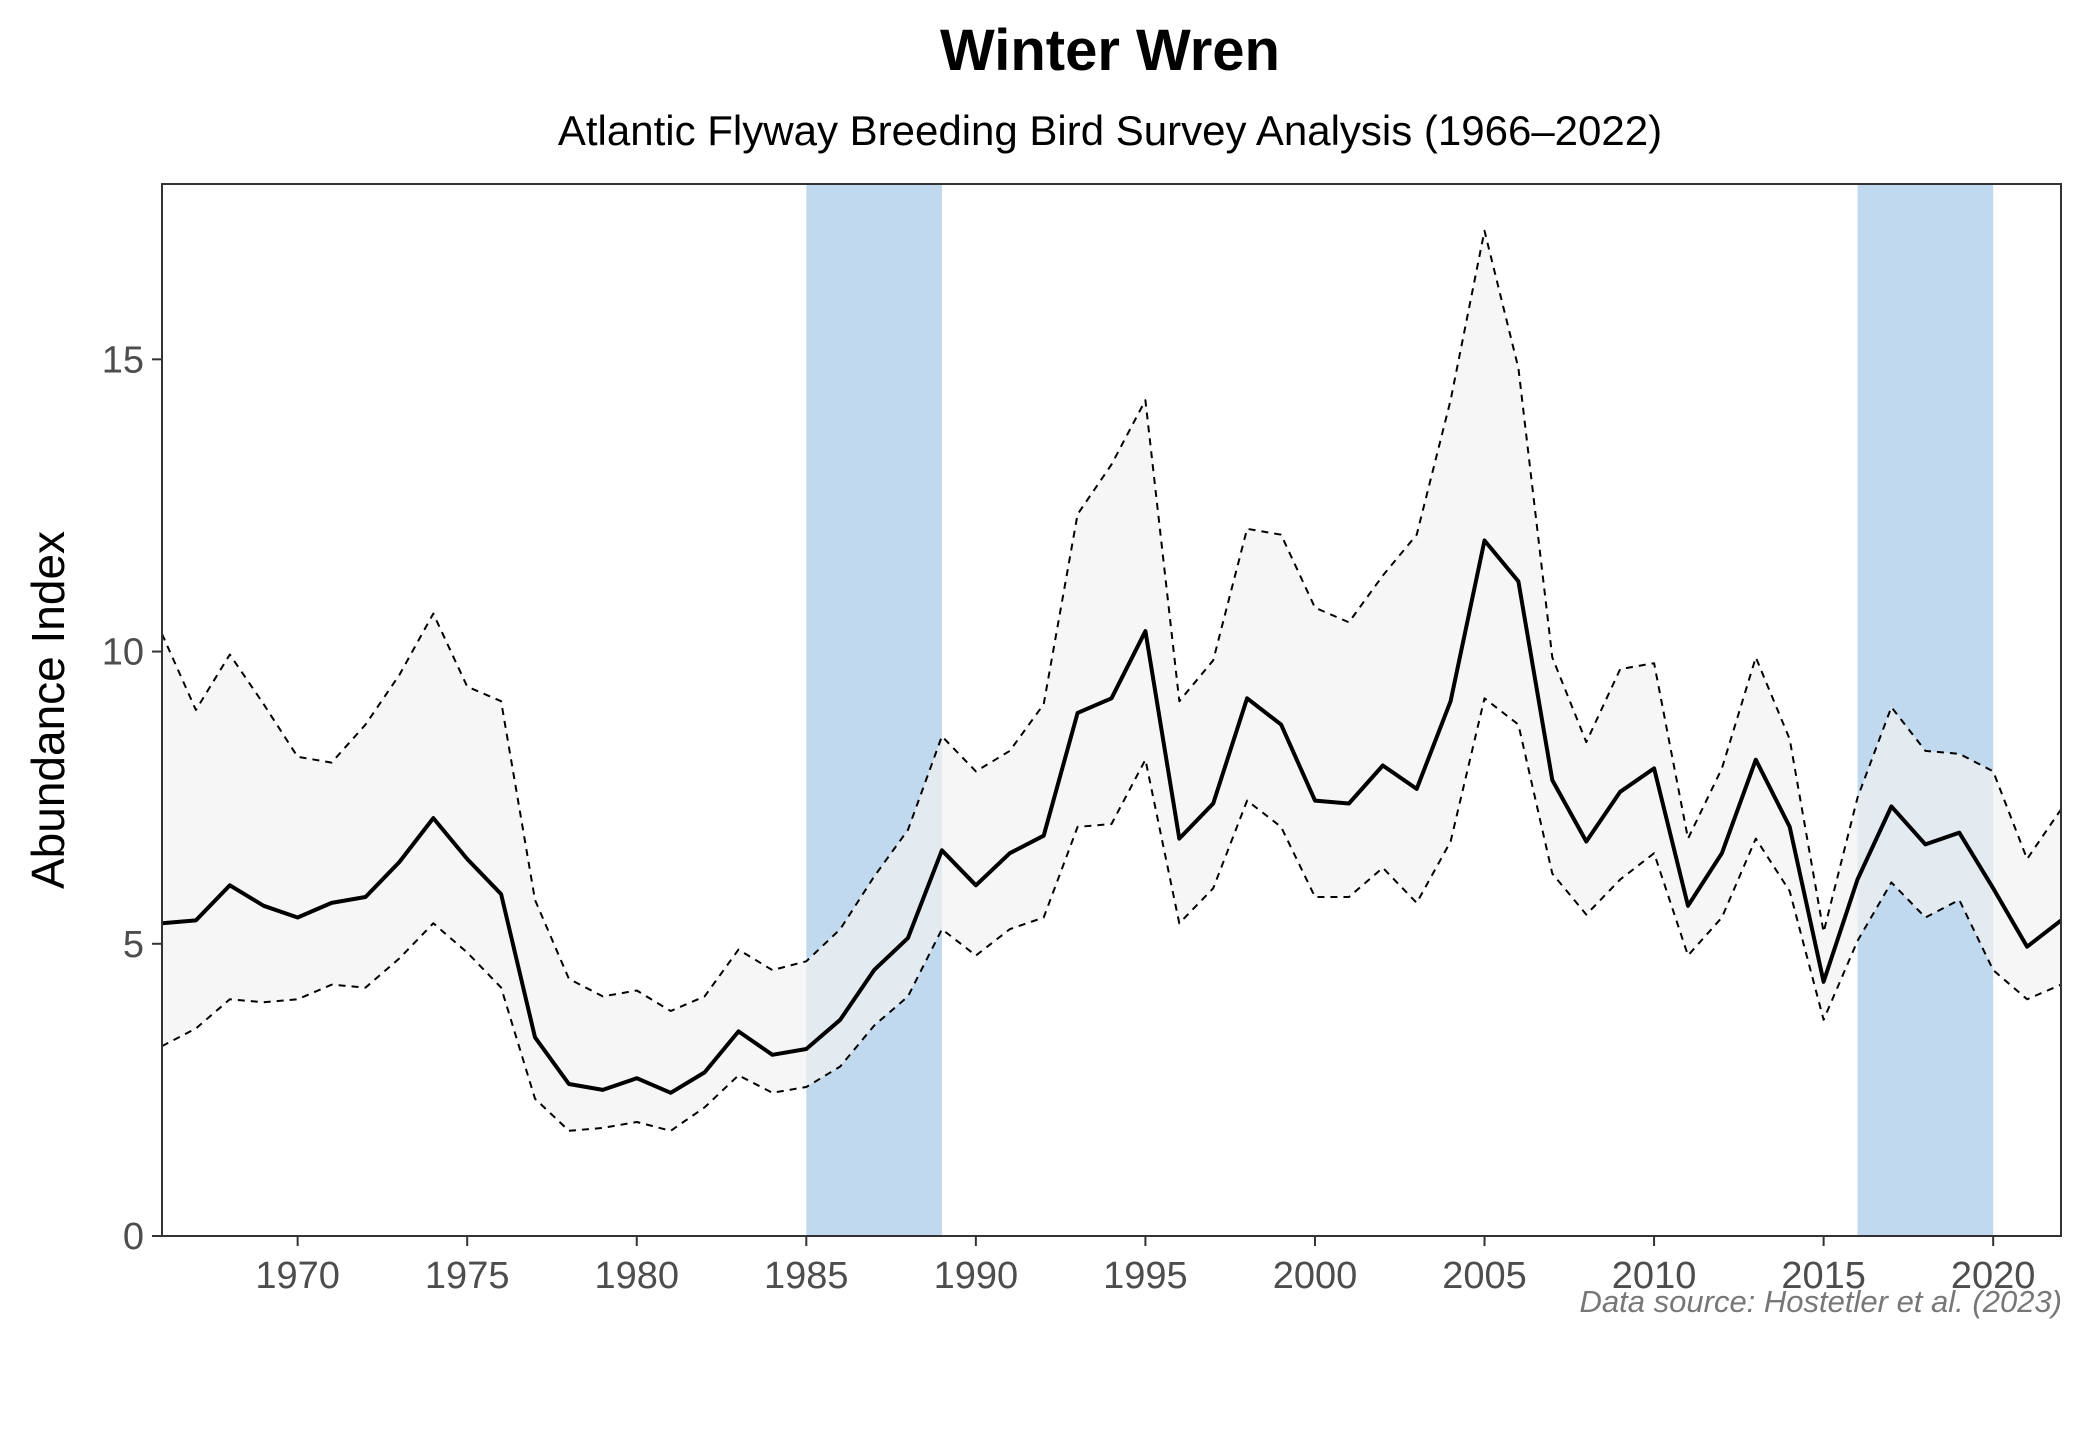 The image size is (2080, 1440). Describe the element at coordinates (976, 1276) in the screenshot. I see `x-tick-label-1990: 1990` at that location.